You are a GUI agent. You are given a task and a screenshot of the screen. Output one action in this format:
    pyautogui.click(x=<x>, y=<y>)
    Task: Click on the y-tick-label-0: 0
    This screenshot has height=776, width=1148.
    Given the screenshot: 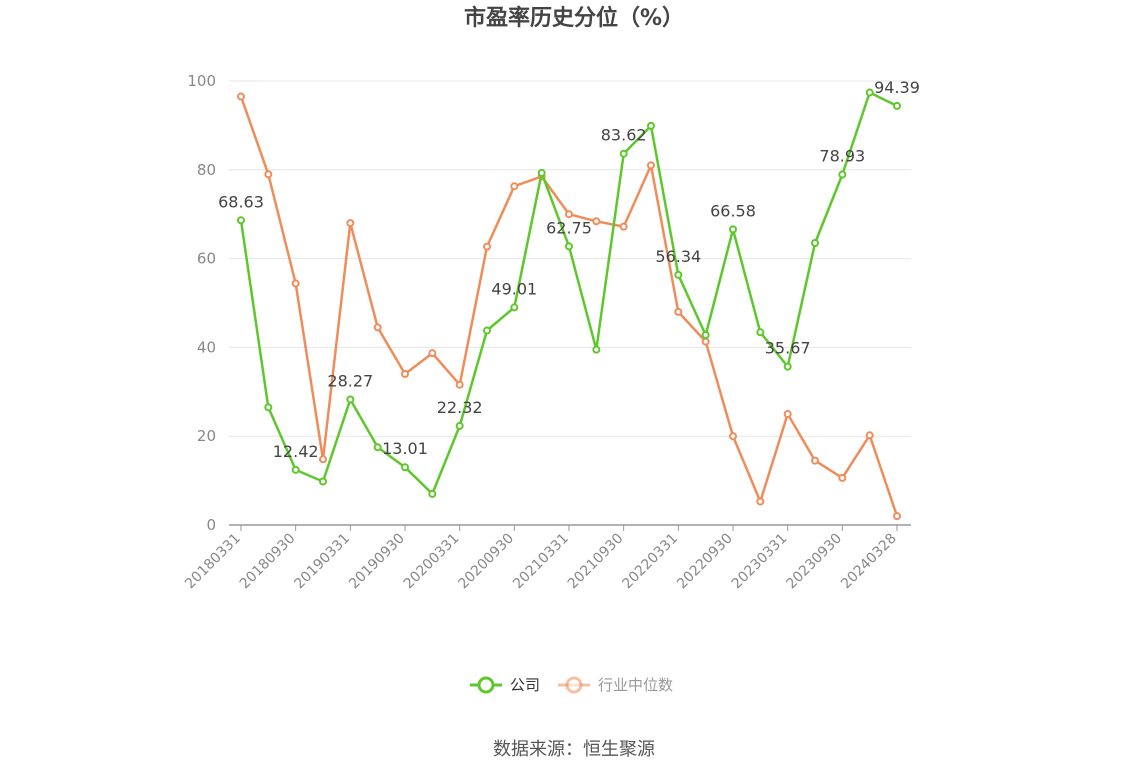 What is the action you would take?
    pyautogui.click(x=211, y=525)
    